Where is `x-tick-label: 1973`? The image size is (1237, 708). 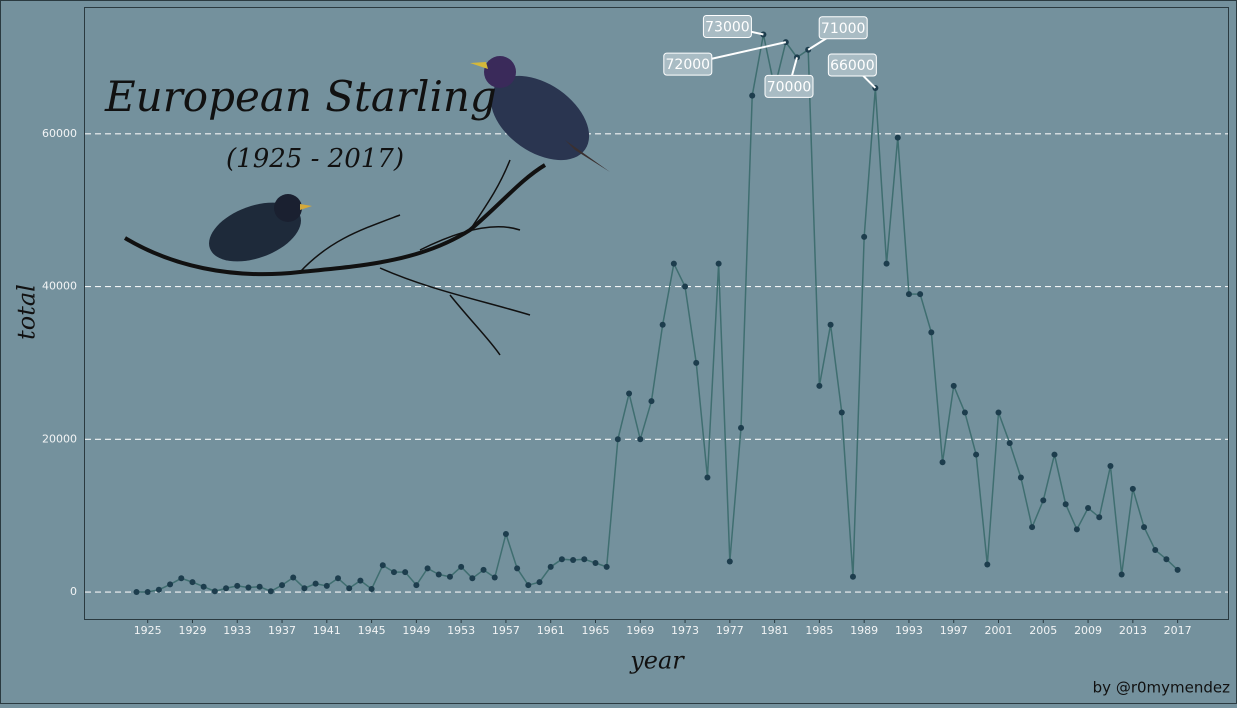 x-tick-label: 1973 is located at coordinates (685, 630).